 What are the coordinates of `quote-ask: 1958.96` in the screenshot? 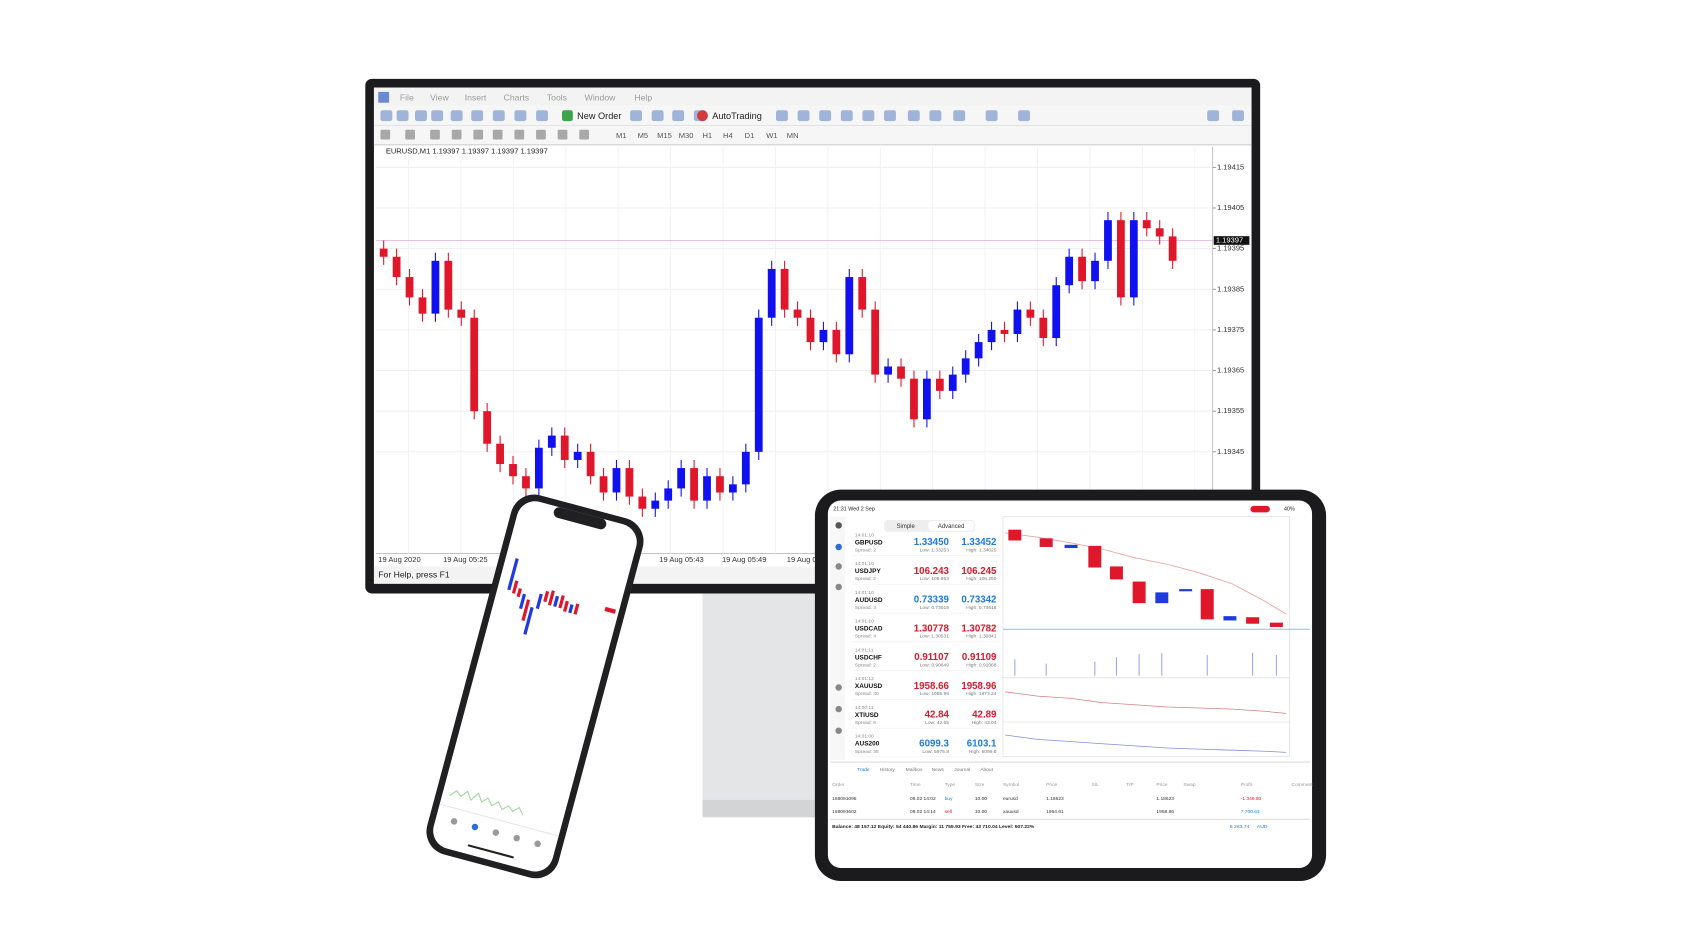 It's located at (979, 686).